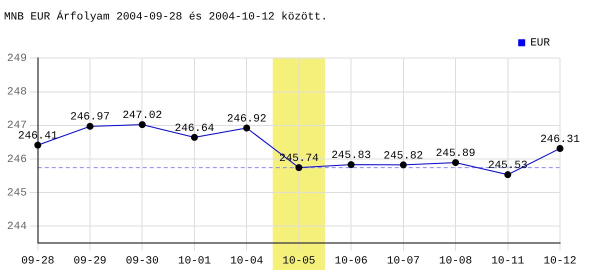 This screenshot has height=270, width=600. What do you see at coordinates (299, 261) in the screenshot?
I see `x-tick-label: 10-05` at bounding box center [299, 261].